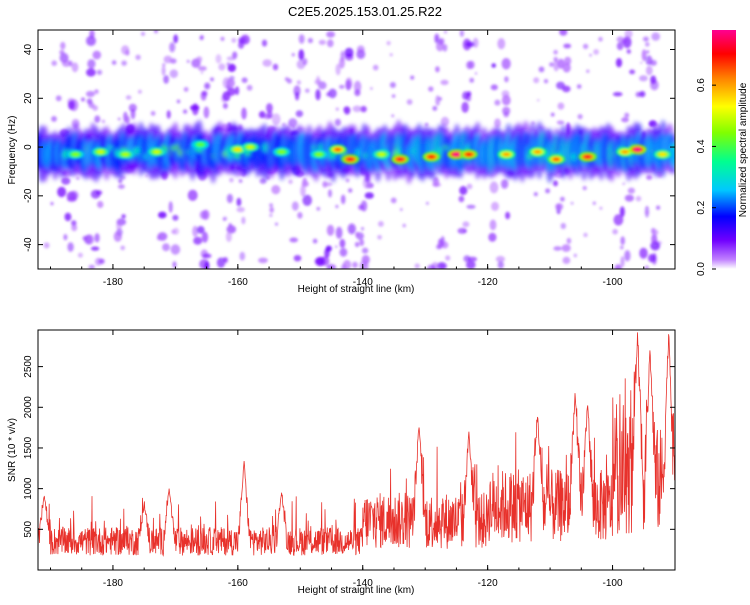  Describe the element at coordinates (28, 195) in the screenshot. I see `y-tick-label: -20` at that location.